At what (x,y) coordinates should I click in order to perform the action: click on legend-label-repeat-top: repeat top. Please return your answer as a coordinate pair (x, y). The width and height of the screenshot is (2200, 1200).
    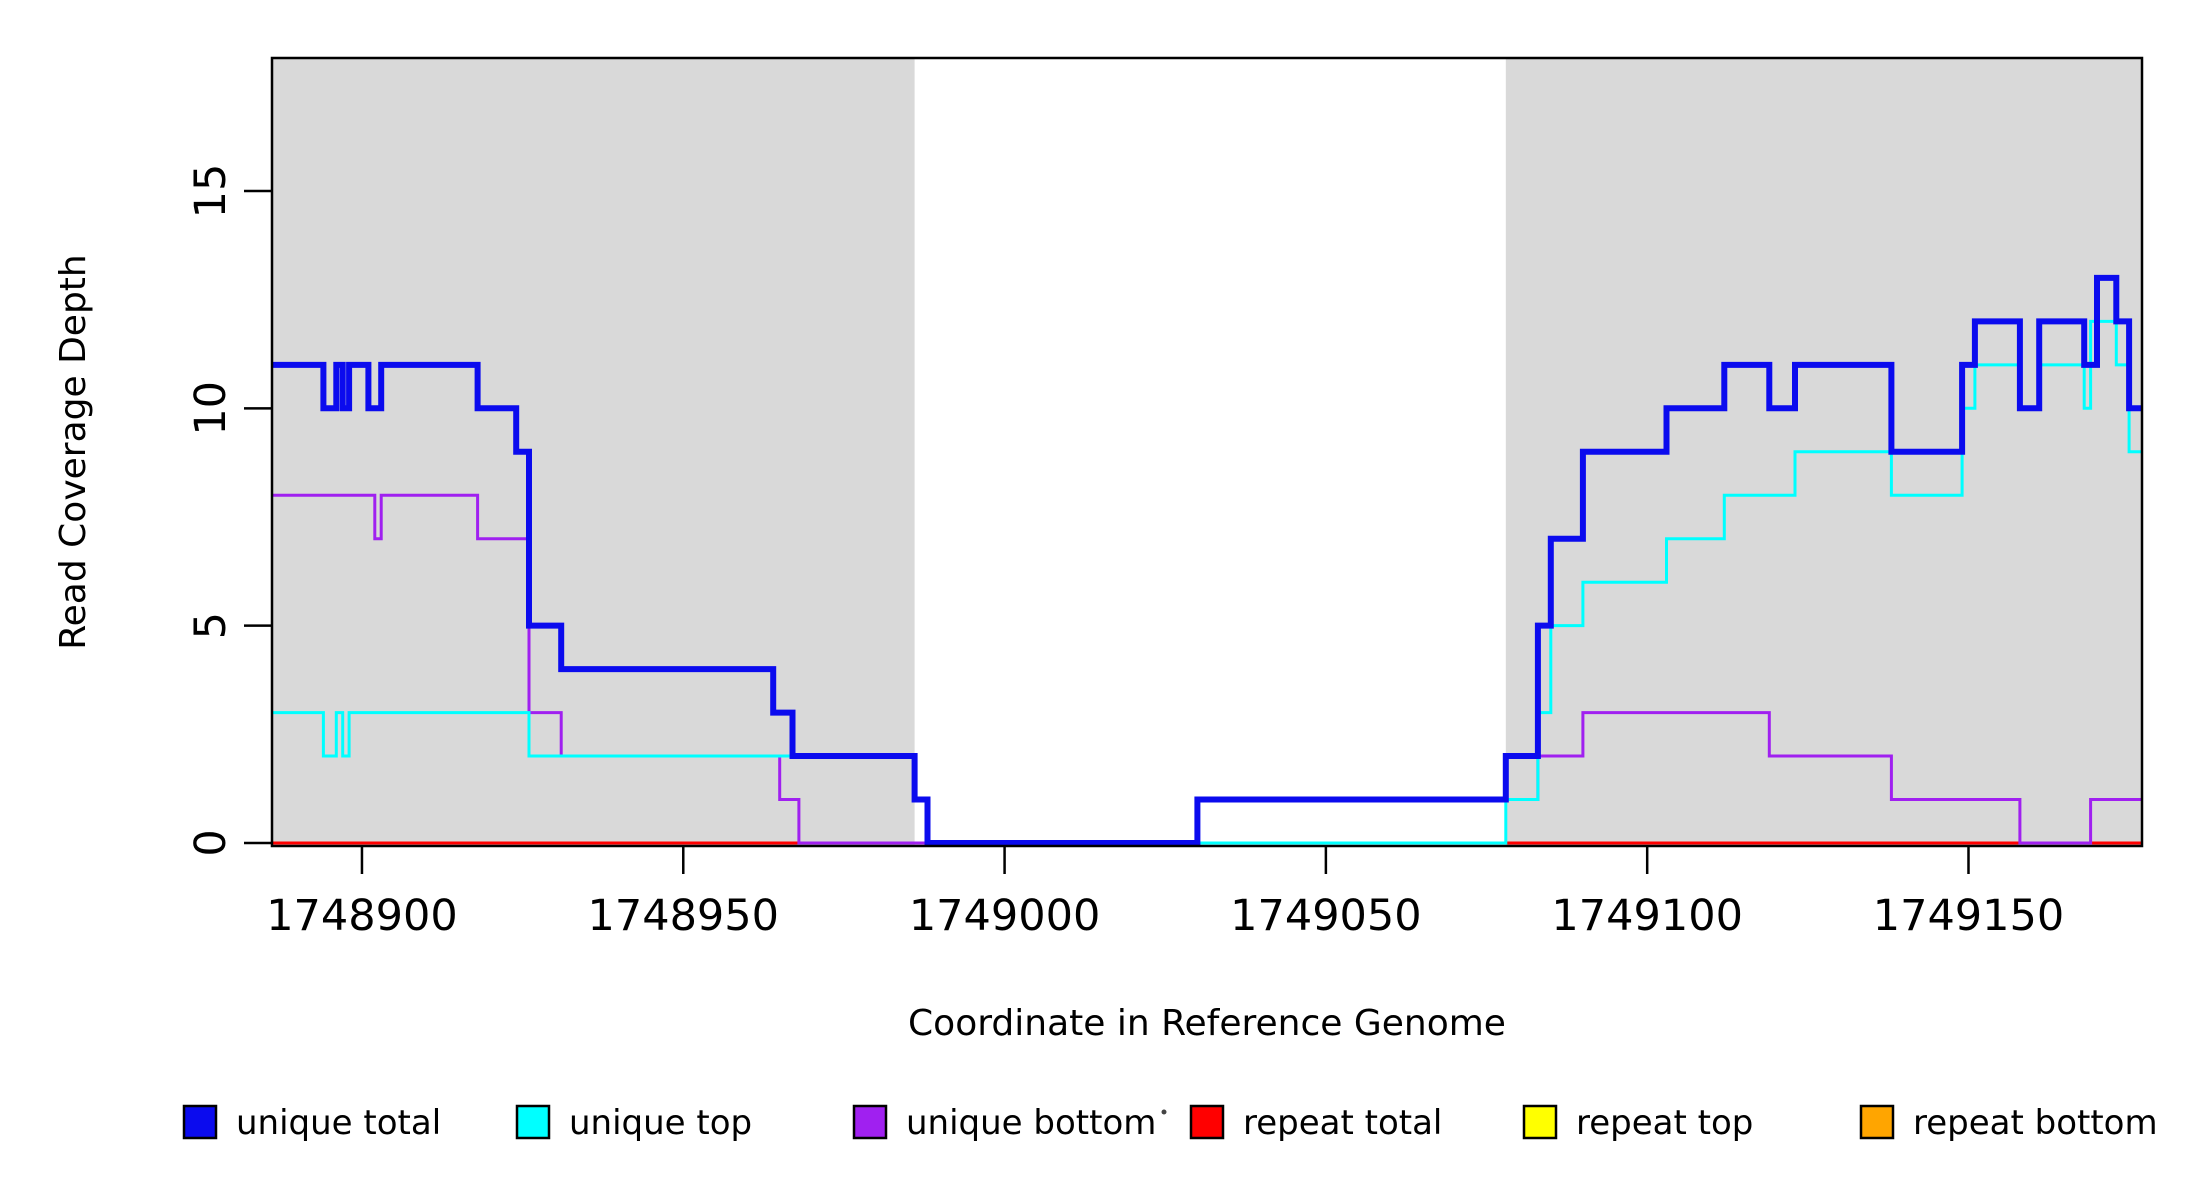
    Looking at the image, I should click on (1664, 1123).